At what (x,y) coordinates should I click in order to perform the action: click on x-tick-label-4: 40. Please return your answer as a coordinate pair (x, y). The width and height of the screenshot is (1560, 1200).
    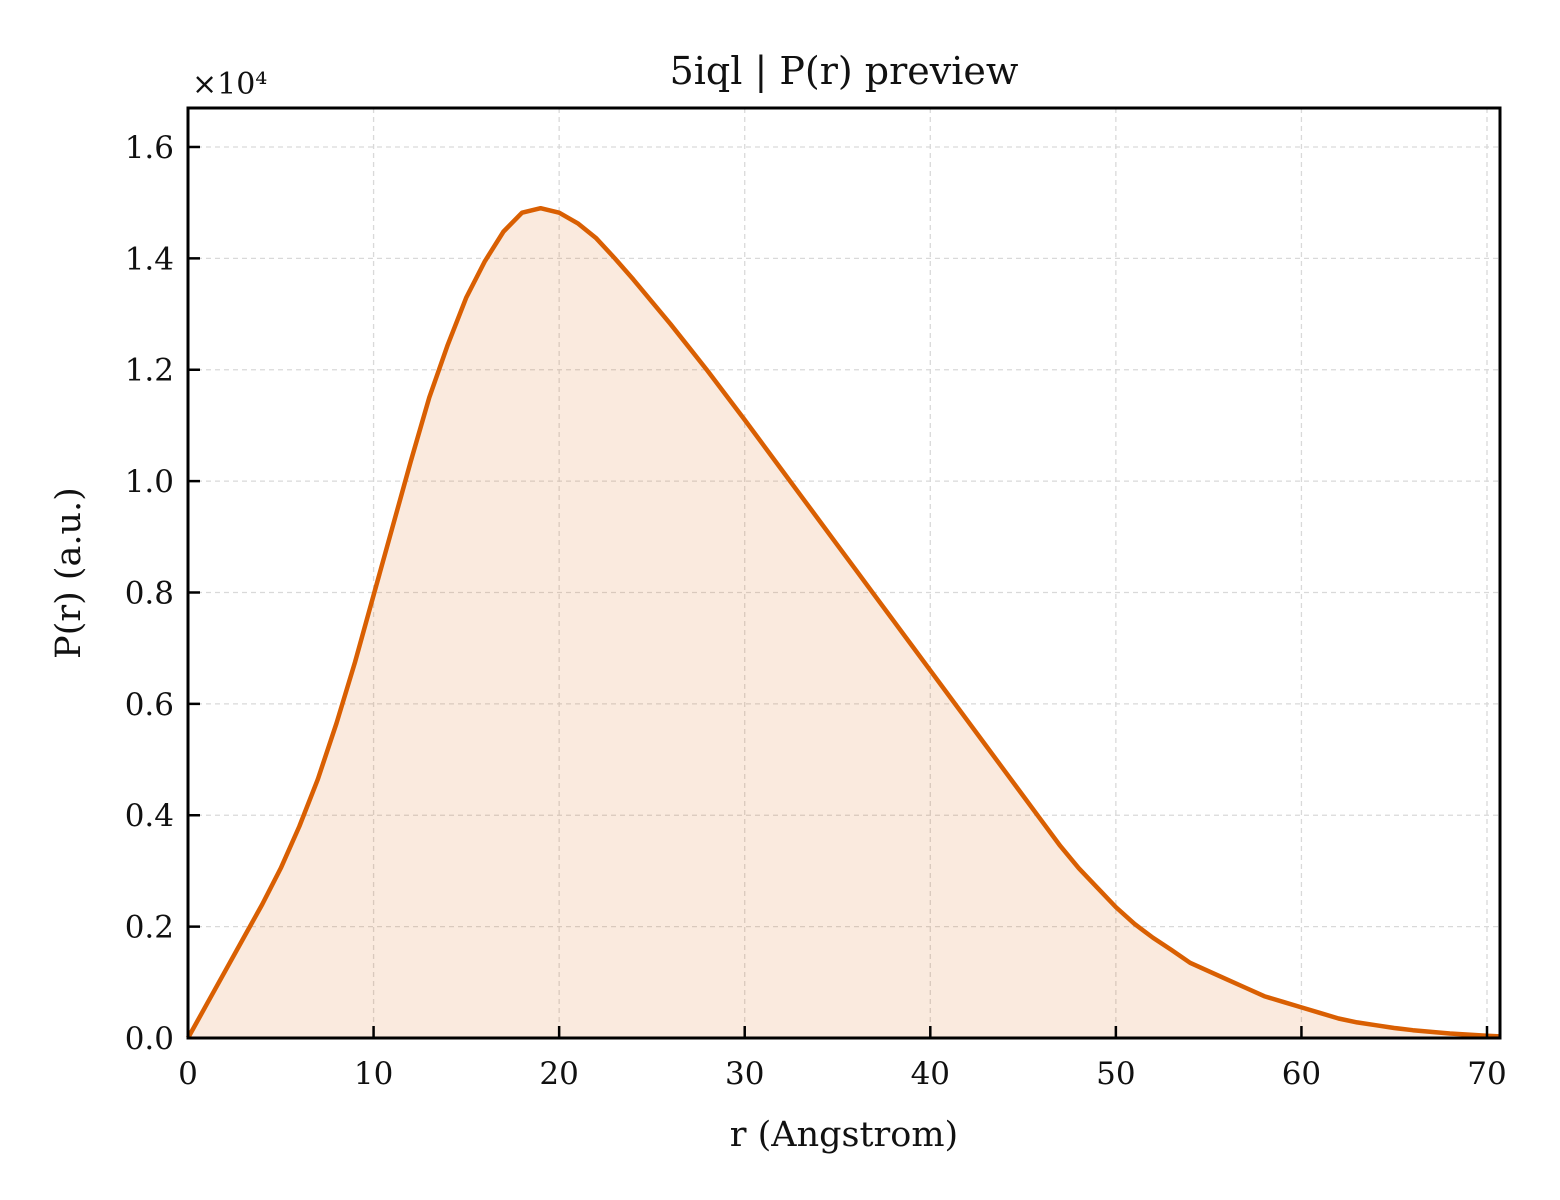
    Looking at the image, I should click on (930, 1074).